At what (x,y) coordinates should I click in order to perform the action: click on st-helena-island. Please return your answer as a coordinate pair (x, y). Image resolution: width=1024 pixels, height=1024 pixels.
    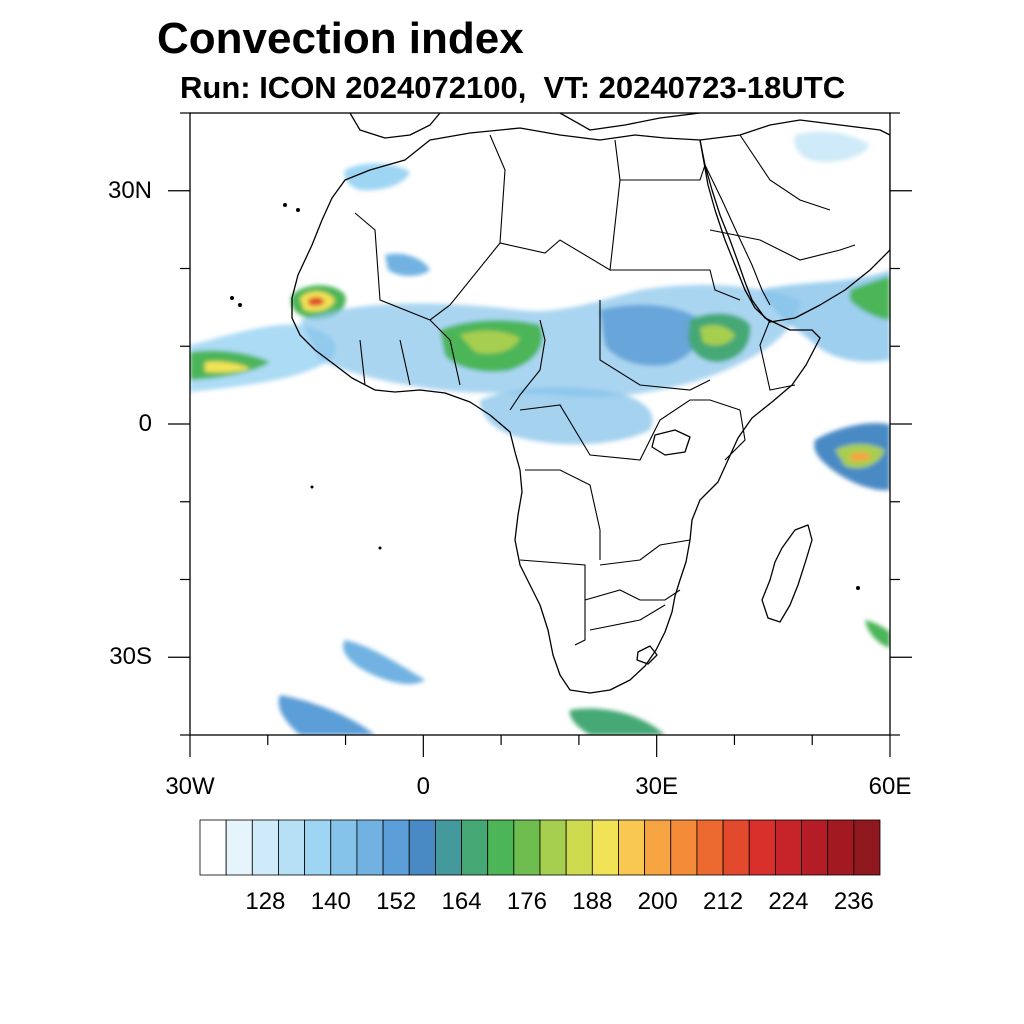
    Looking at the image, I should click on (380, 548).